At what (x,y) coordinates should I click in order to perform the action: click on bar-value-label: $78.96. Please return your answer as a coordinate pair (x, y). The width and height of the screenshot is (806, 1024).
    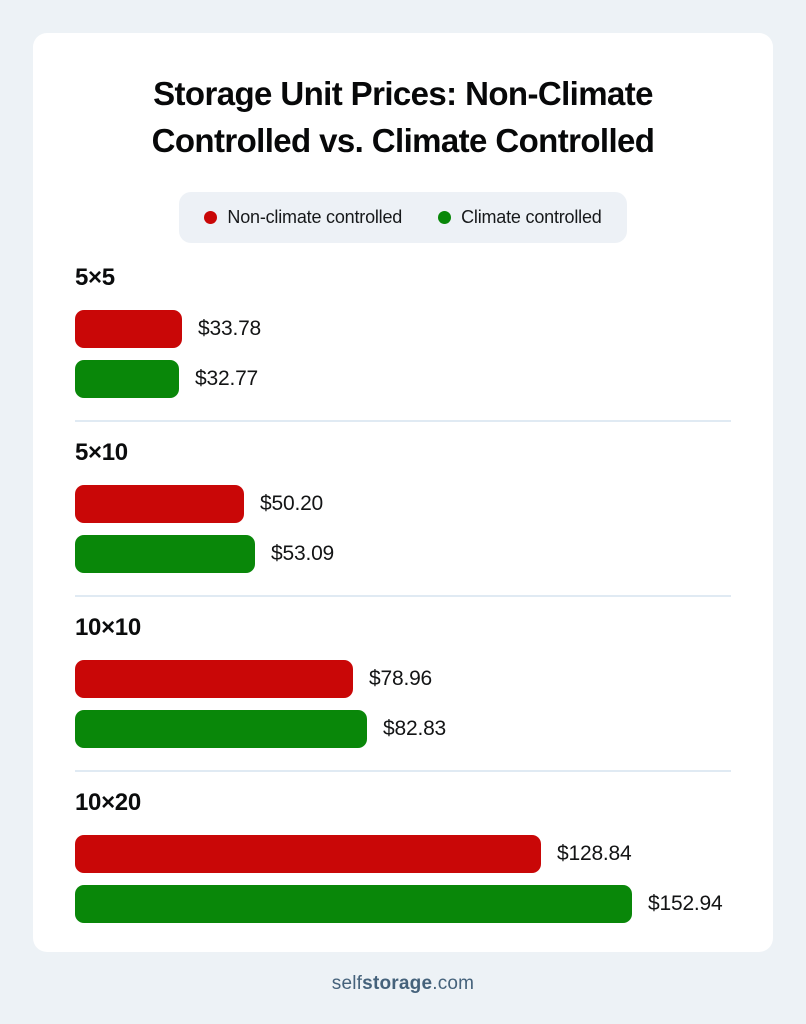
    Looking at the image, I should click on (401, 678).